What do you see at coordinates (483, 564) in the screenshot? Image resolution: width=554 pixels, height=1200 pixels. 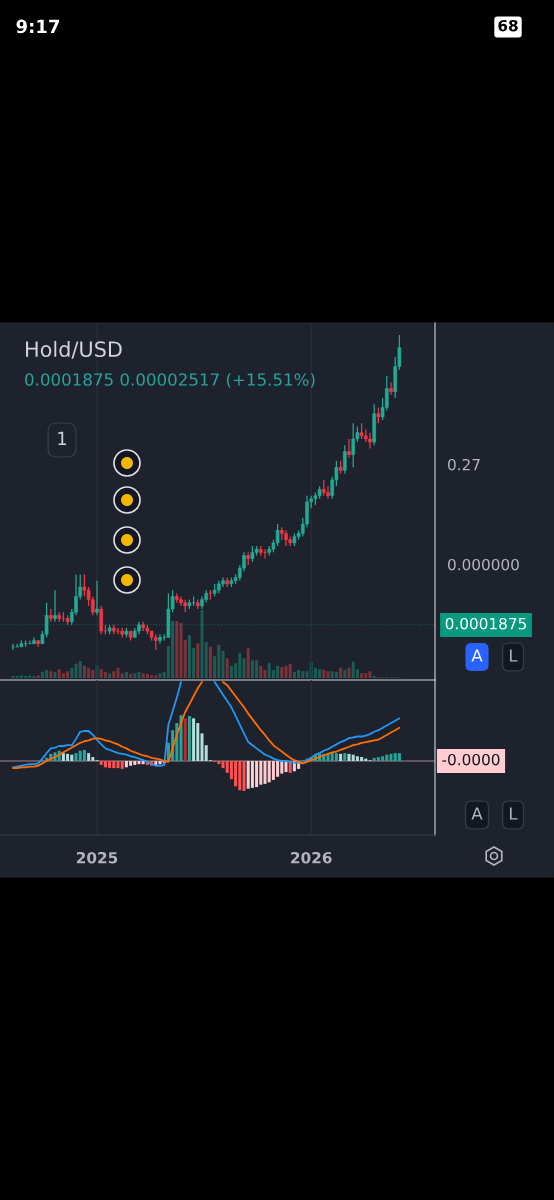 I see `text: 0.000000` at bounding box center [483, 564].